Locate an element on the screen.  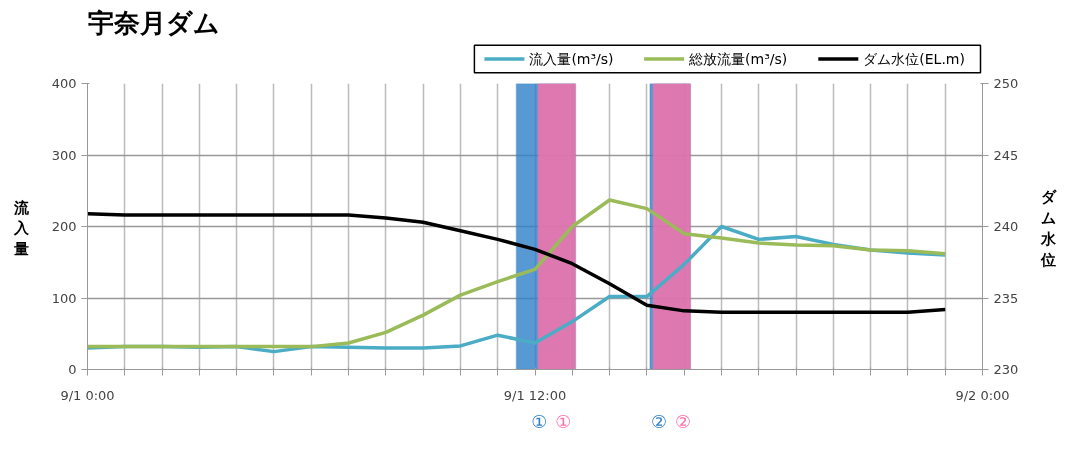
chart-title: 宇奈月ダム is located at coordinates (153, 22).